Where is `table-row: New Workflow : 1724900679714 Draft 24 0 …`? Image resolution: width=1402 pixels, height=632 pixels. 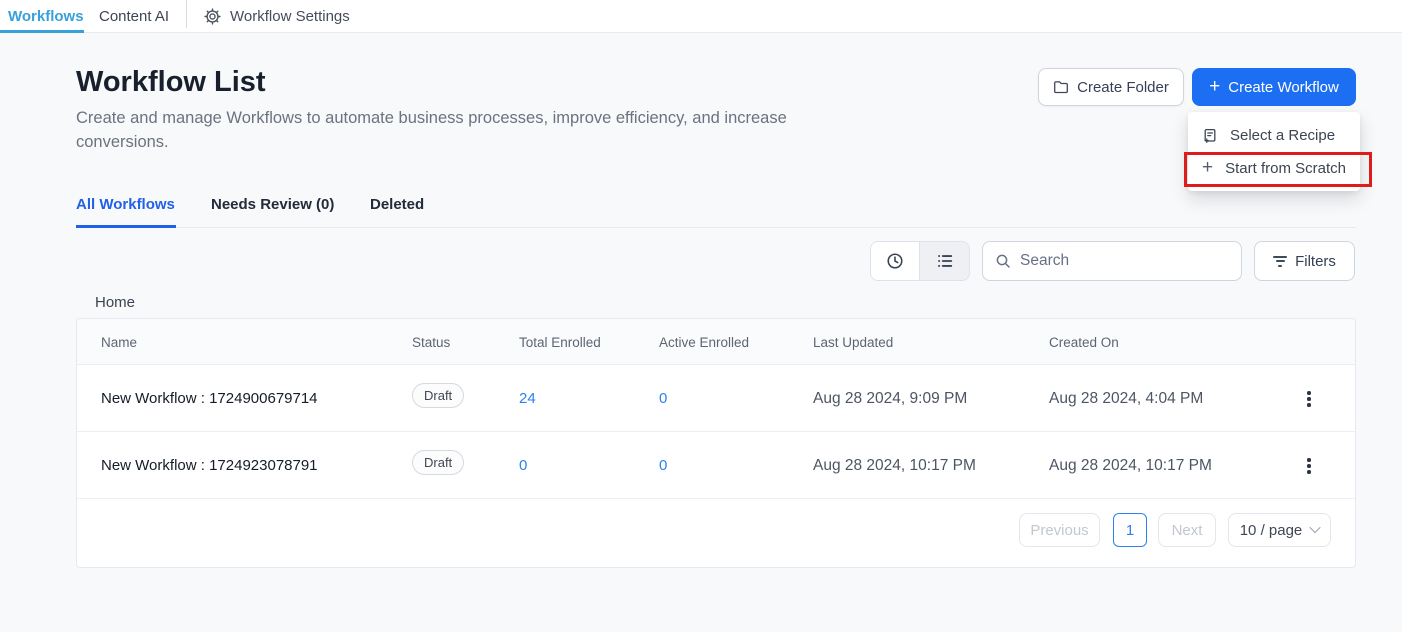 table-row: New Workflow : 1724900679714 Draft 24 0 … is located at coordinates (716, 398).